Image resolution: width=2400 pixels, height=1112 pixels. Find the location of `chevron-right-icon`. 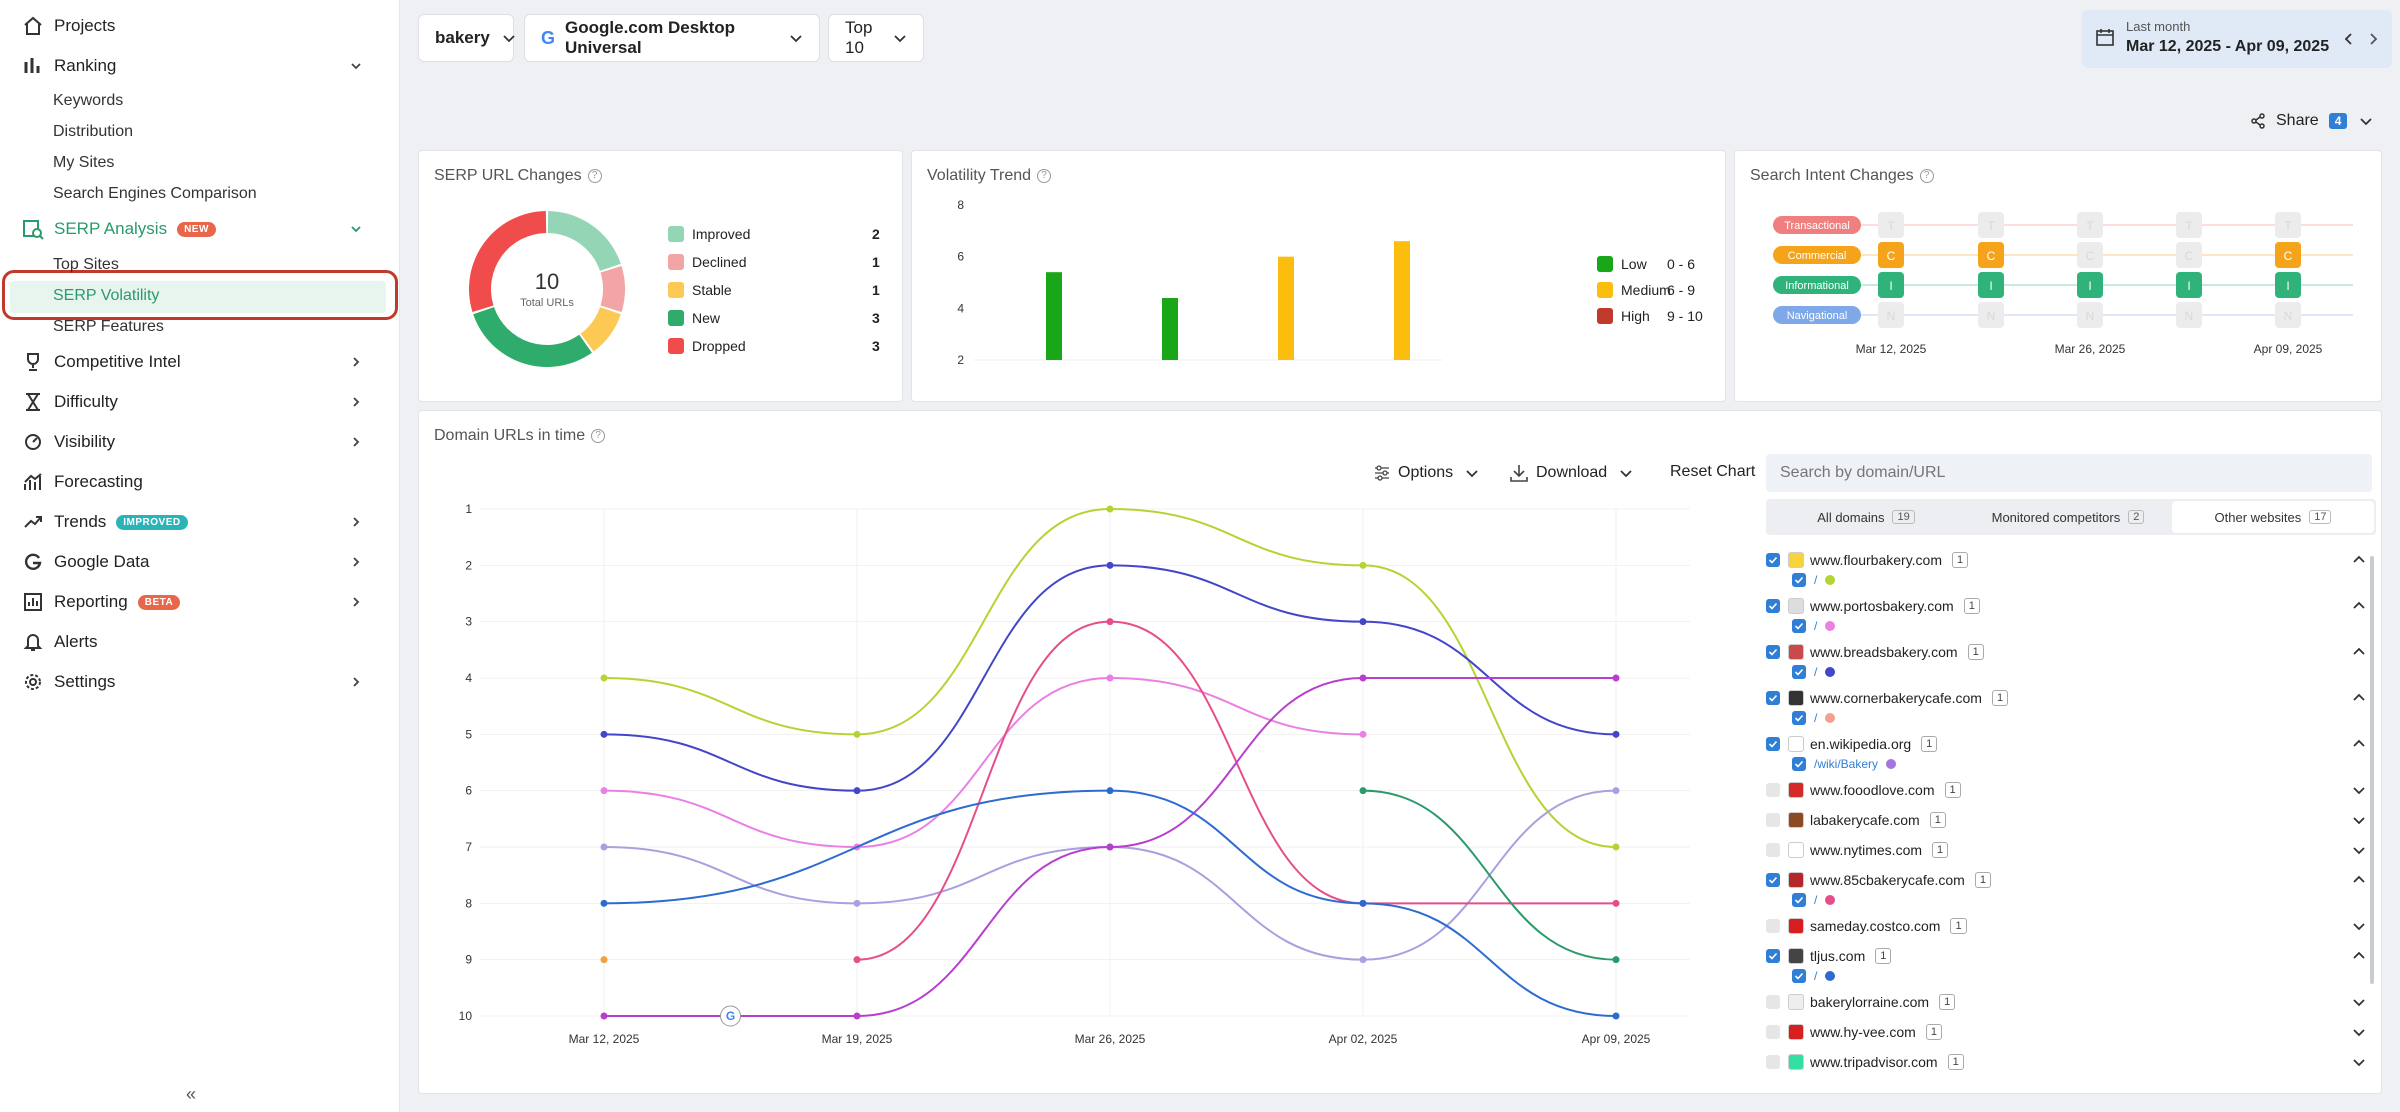

chevron-right-icon is located at coordinates (2373, 39).